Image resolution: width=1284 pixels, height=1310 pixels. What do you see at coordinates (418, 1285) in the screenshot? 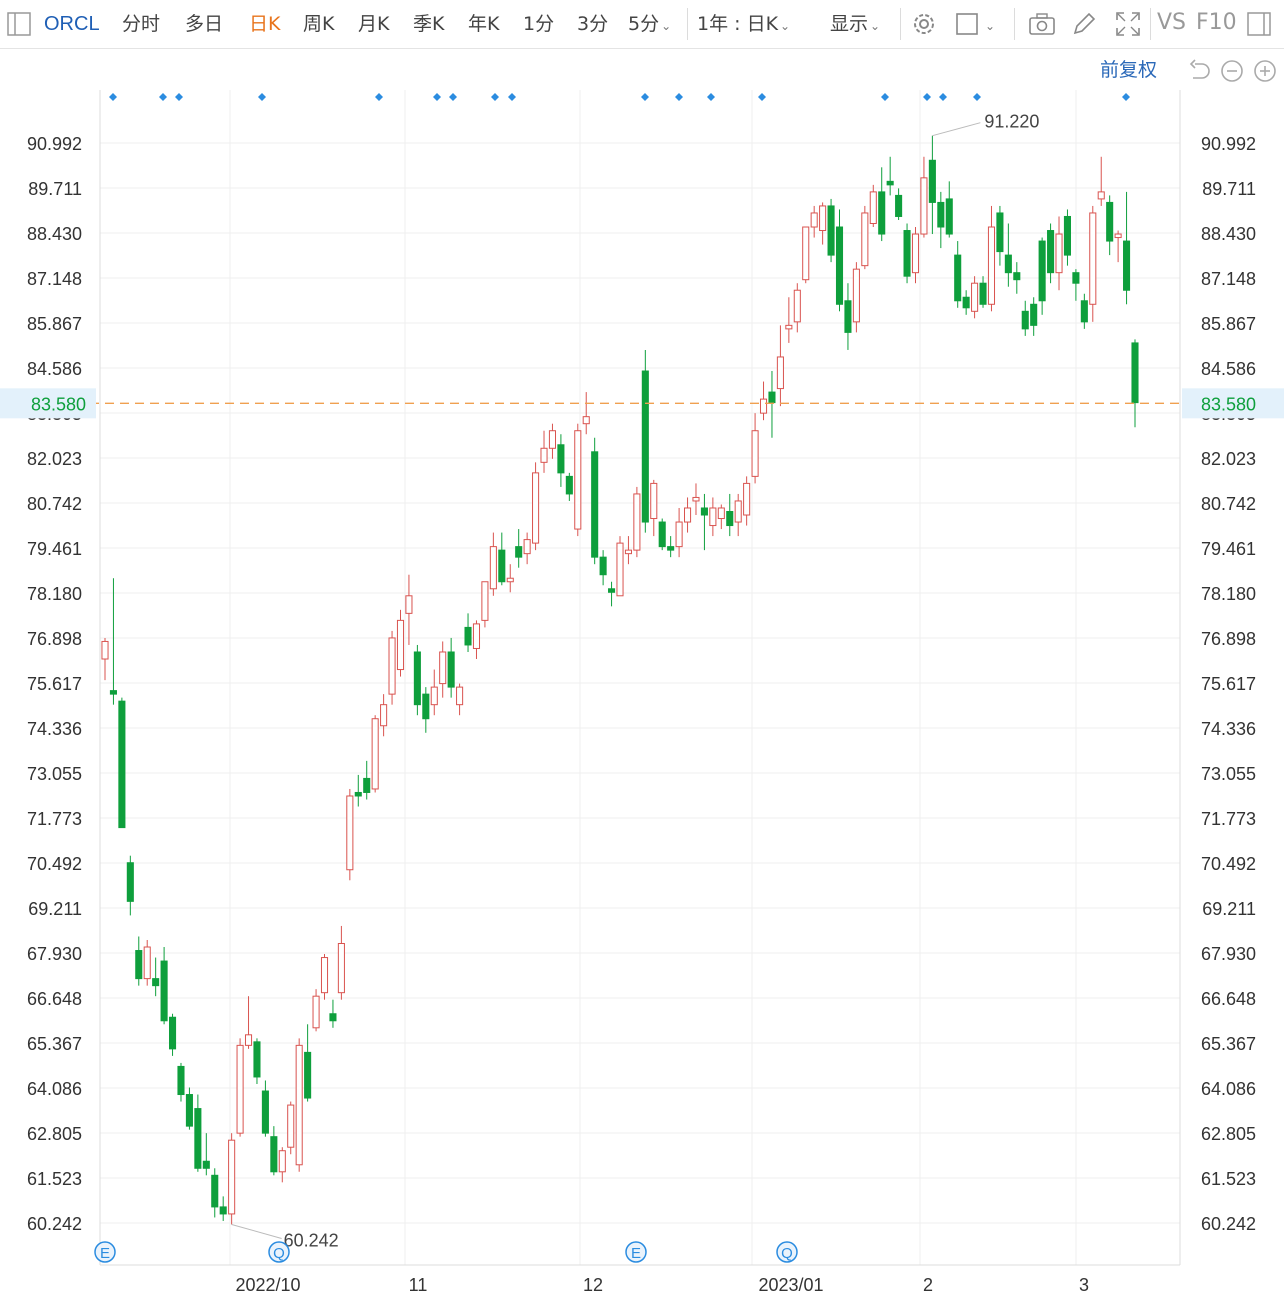
I see `x-tick-label: 11` at bounding box center [418, 1285].